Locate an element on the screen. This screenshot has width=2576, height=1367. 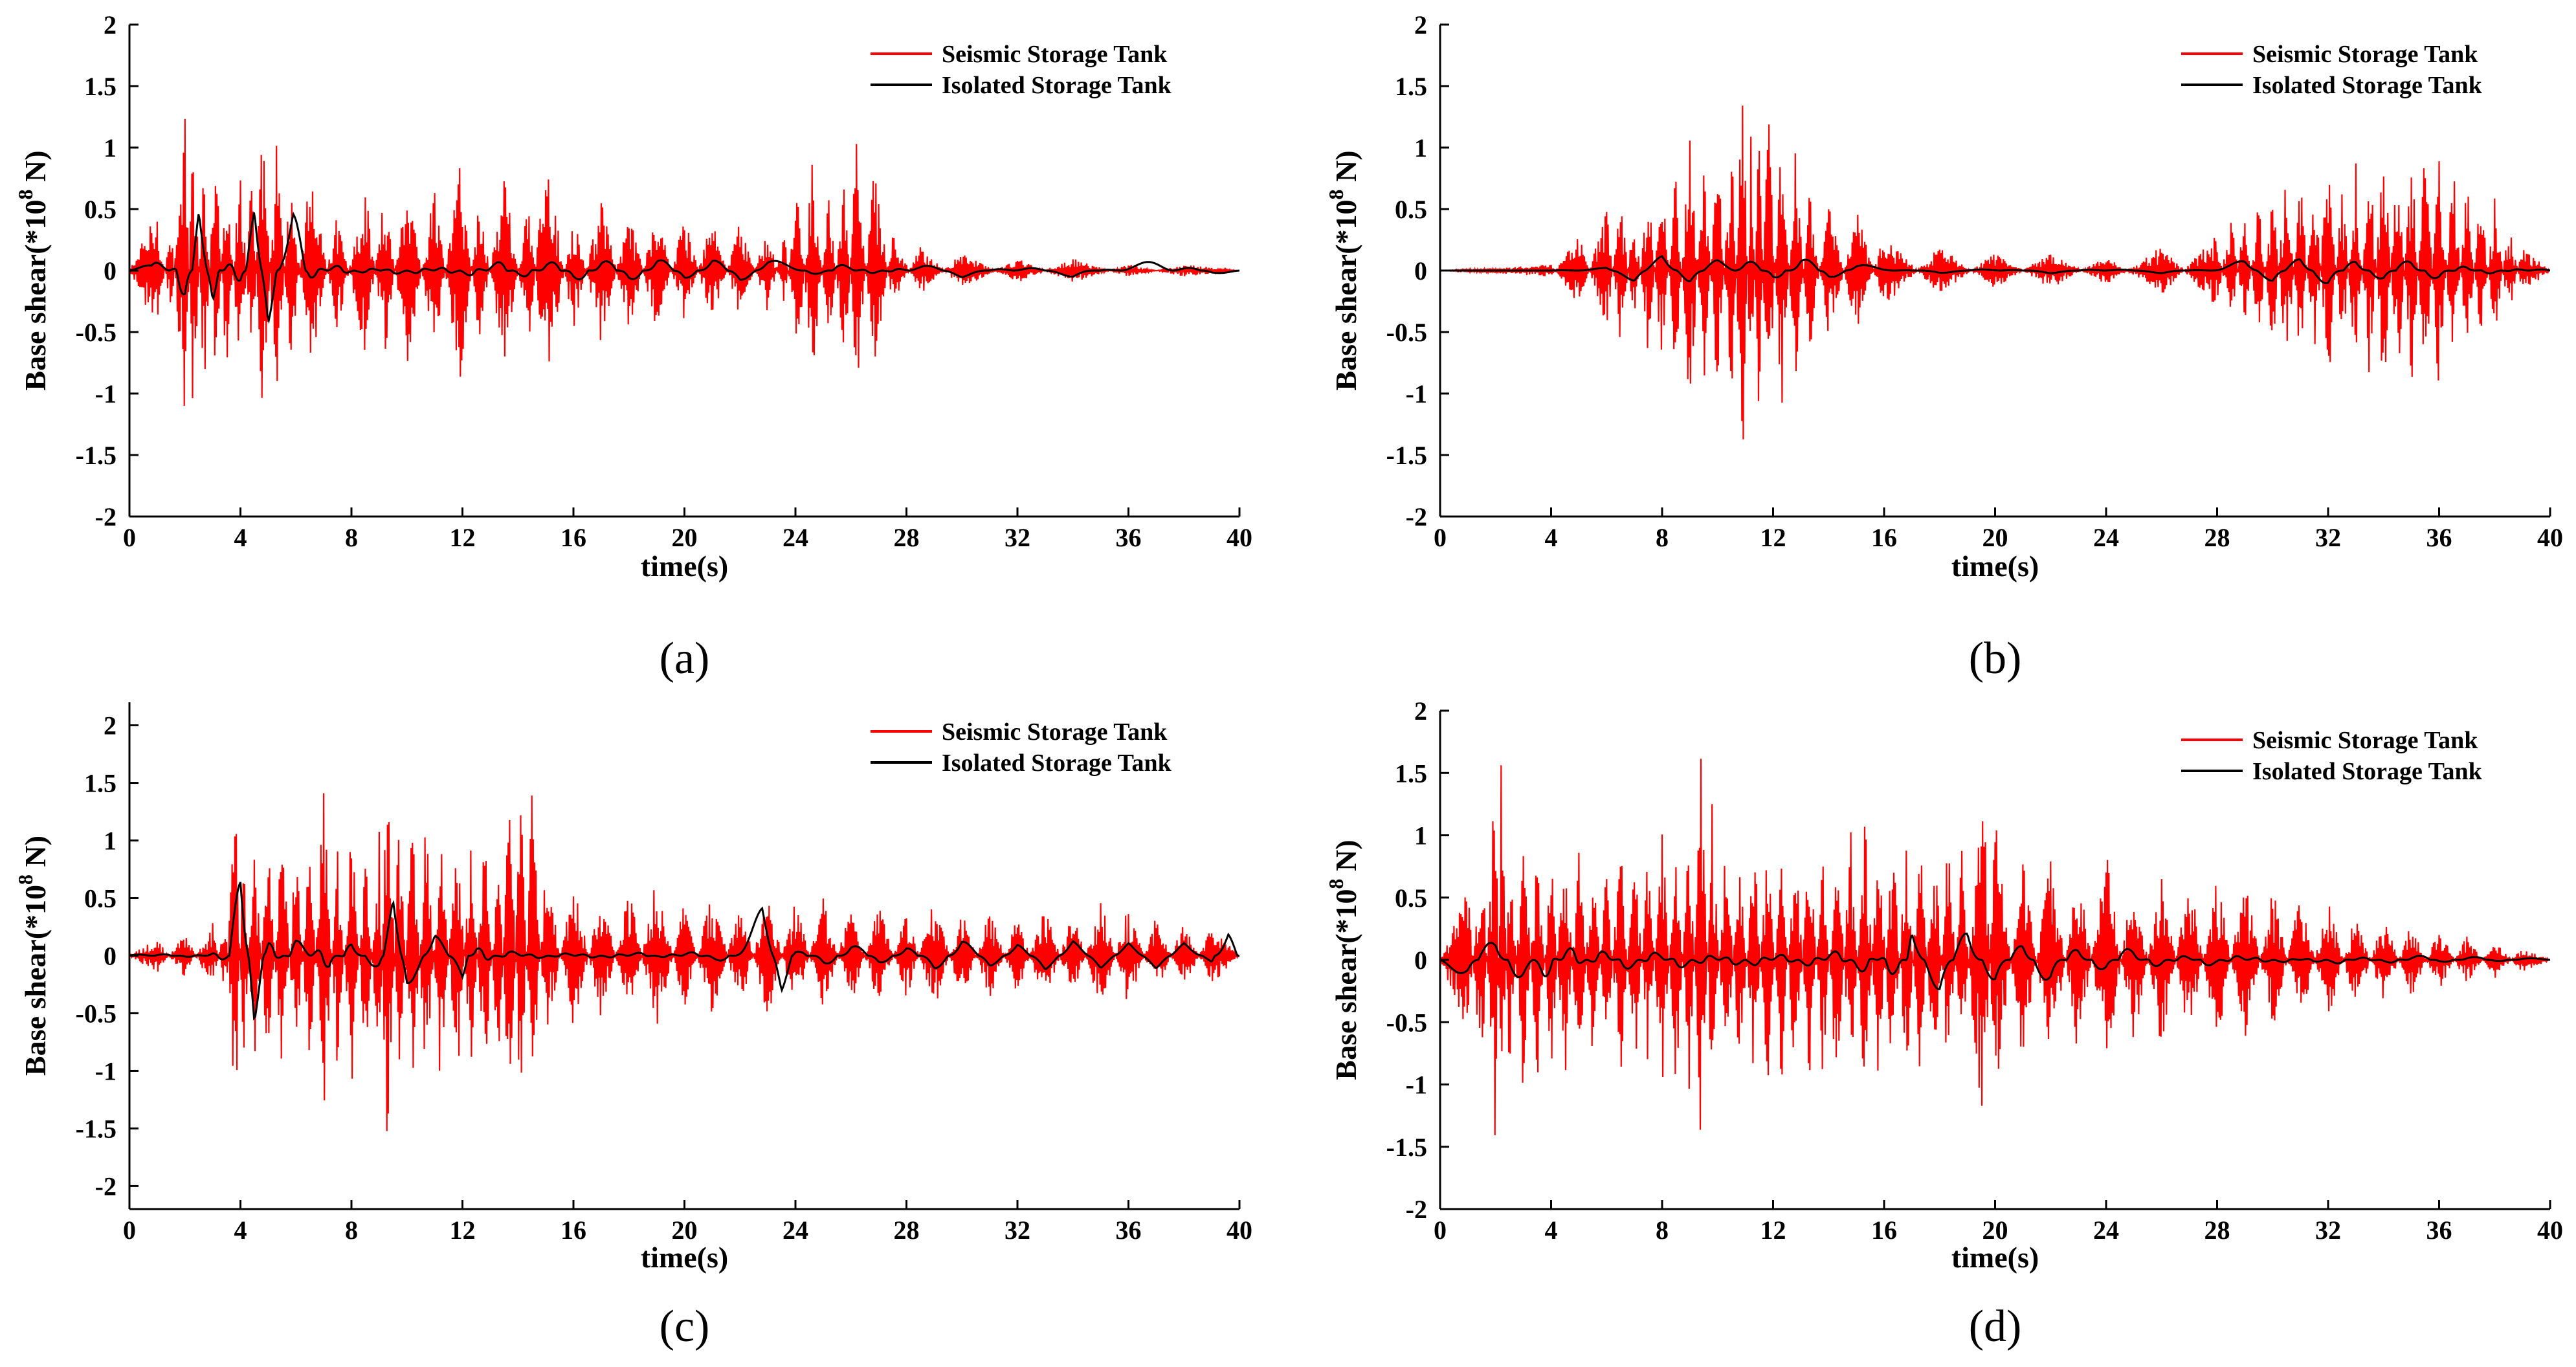
y-tick-label: 2 is located at coordinates (110, 725).